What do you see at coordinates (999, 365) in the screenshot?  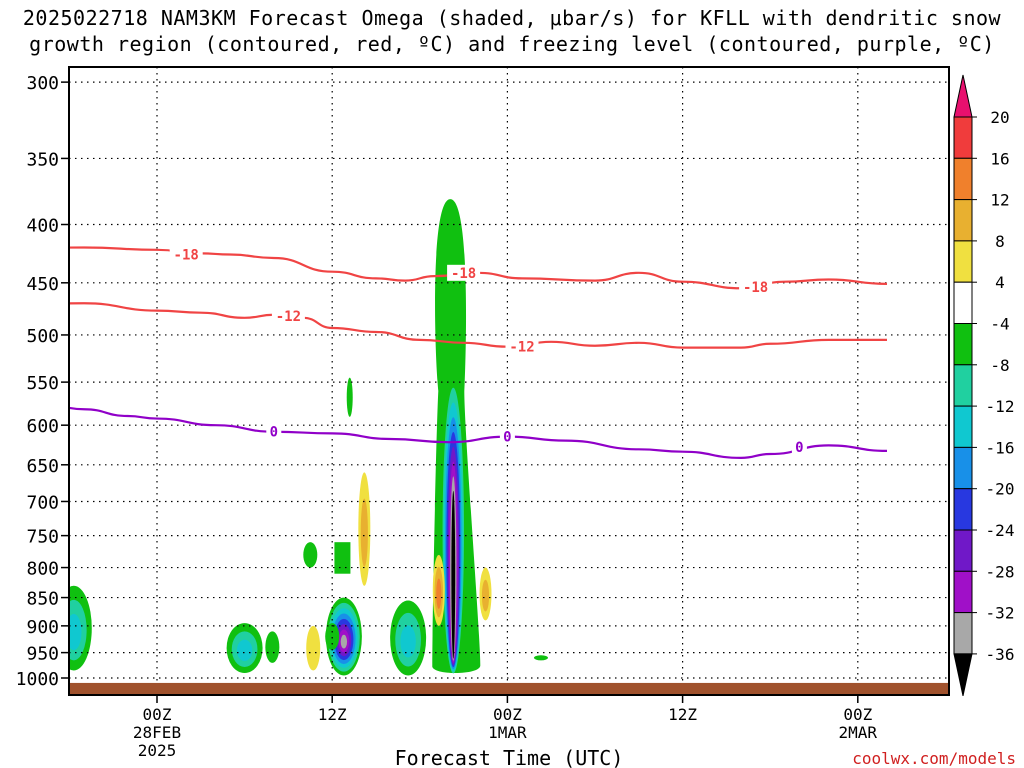 I see `colorbar-label-6: -8` at bounding box center [999, 365].